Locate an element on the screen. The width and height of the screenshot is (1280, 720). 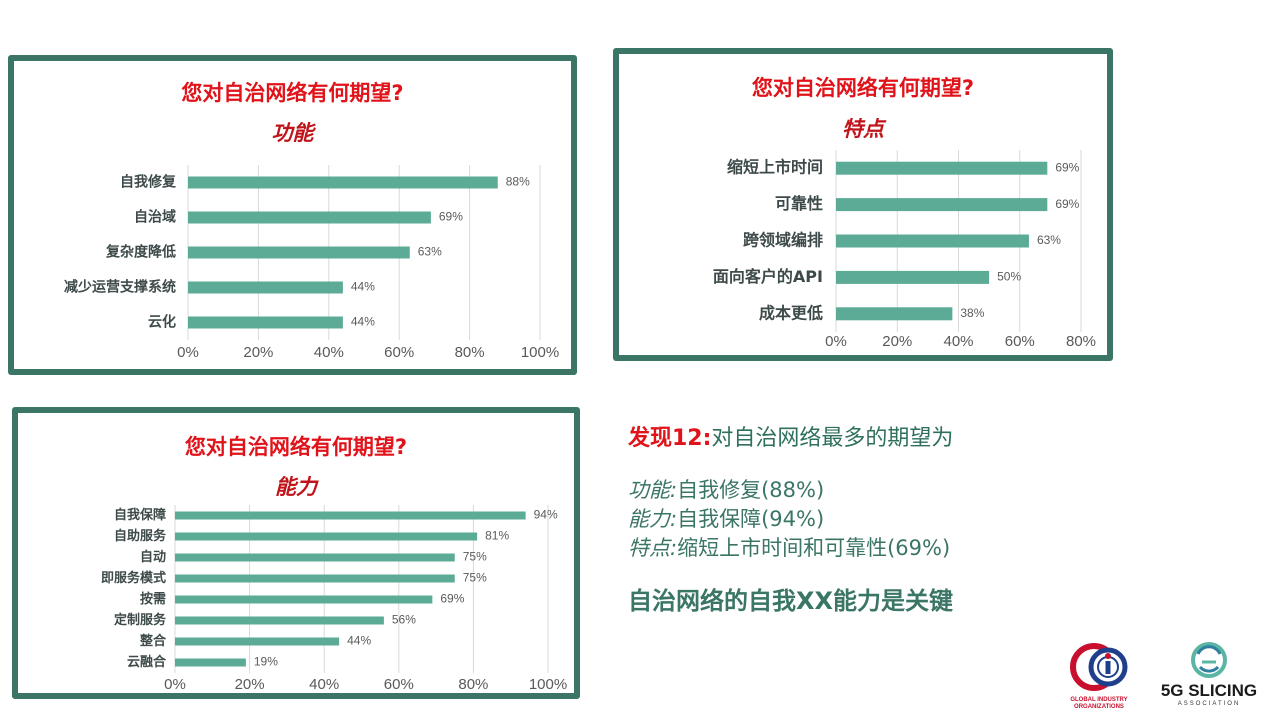
5g-slicing-emblem-icon is located at coordinates (1209, 660).